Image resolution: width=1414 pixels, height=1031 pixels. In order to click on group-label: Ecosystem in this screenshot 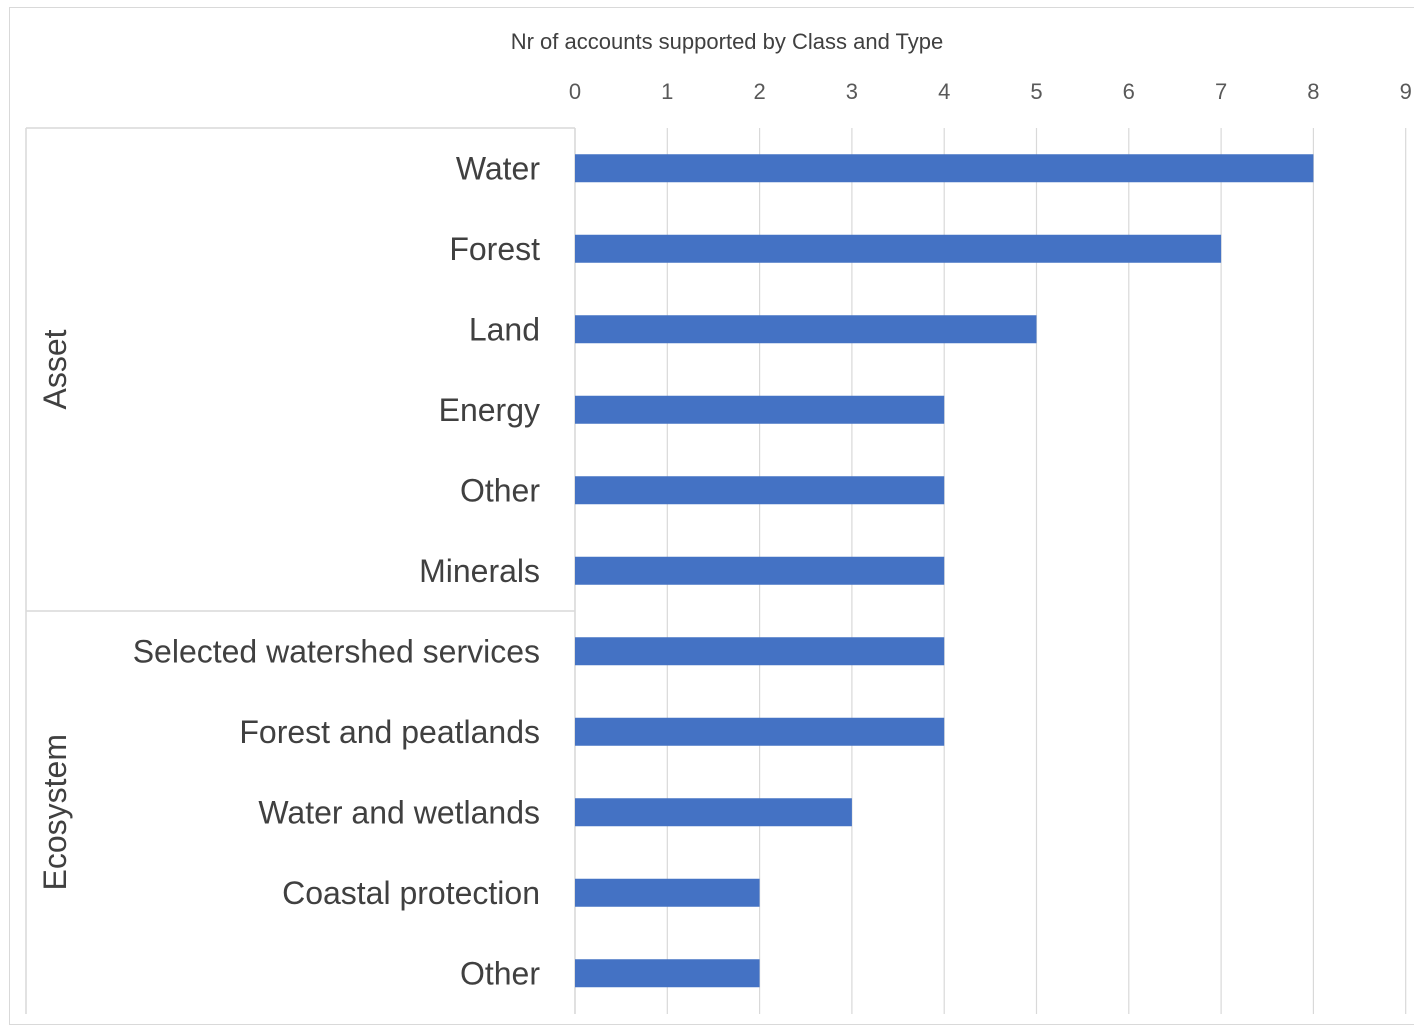, I will do `click(55, 812)`.